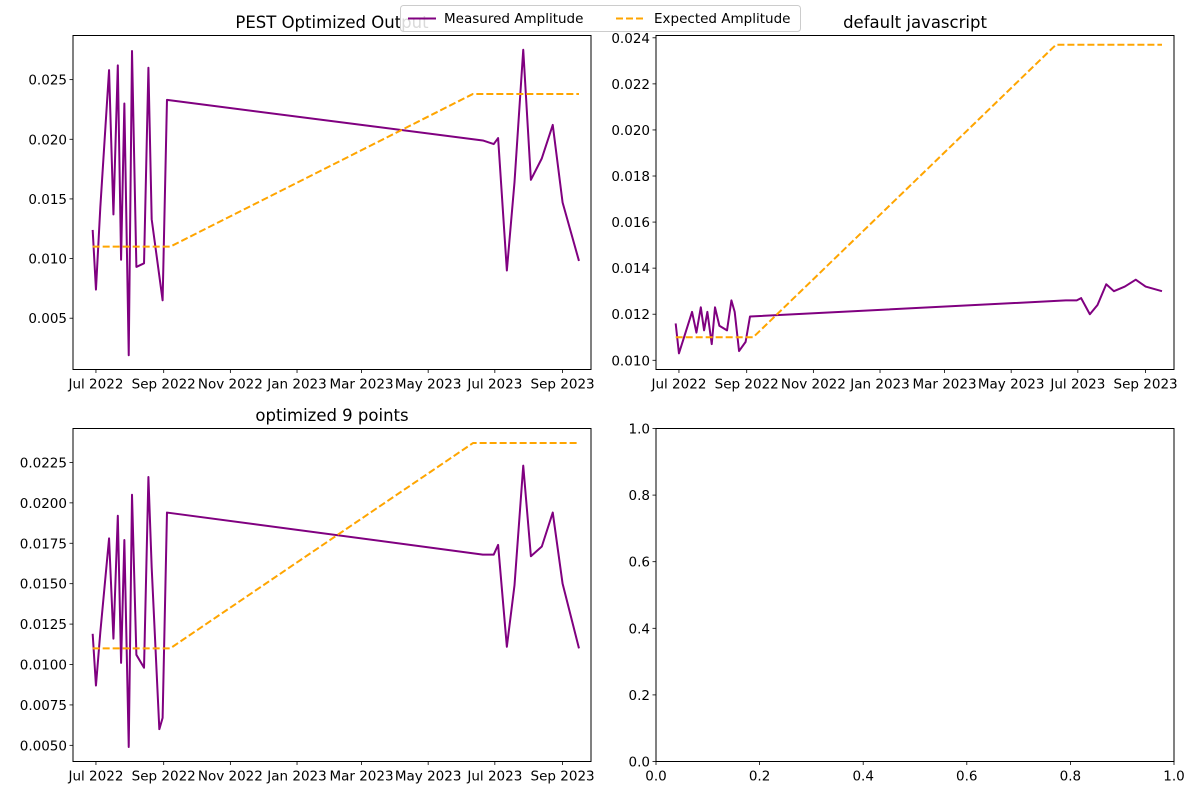  Describe the element at coordinates (1070, 777) in the screenshot. I see `x-tick-label: 0.8` at that location.